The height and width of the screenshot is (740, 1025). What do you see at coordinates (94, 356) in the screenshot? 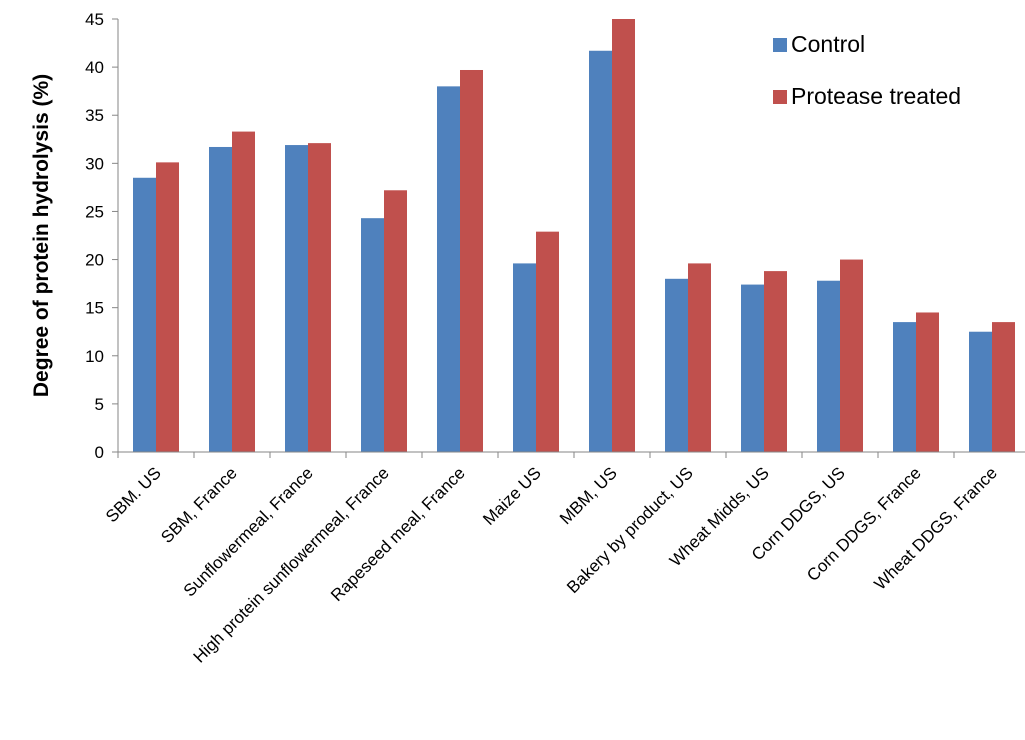
I see `y-tick-label: 10` at bounding box center [94, 356].